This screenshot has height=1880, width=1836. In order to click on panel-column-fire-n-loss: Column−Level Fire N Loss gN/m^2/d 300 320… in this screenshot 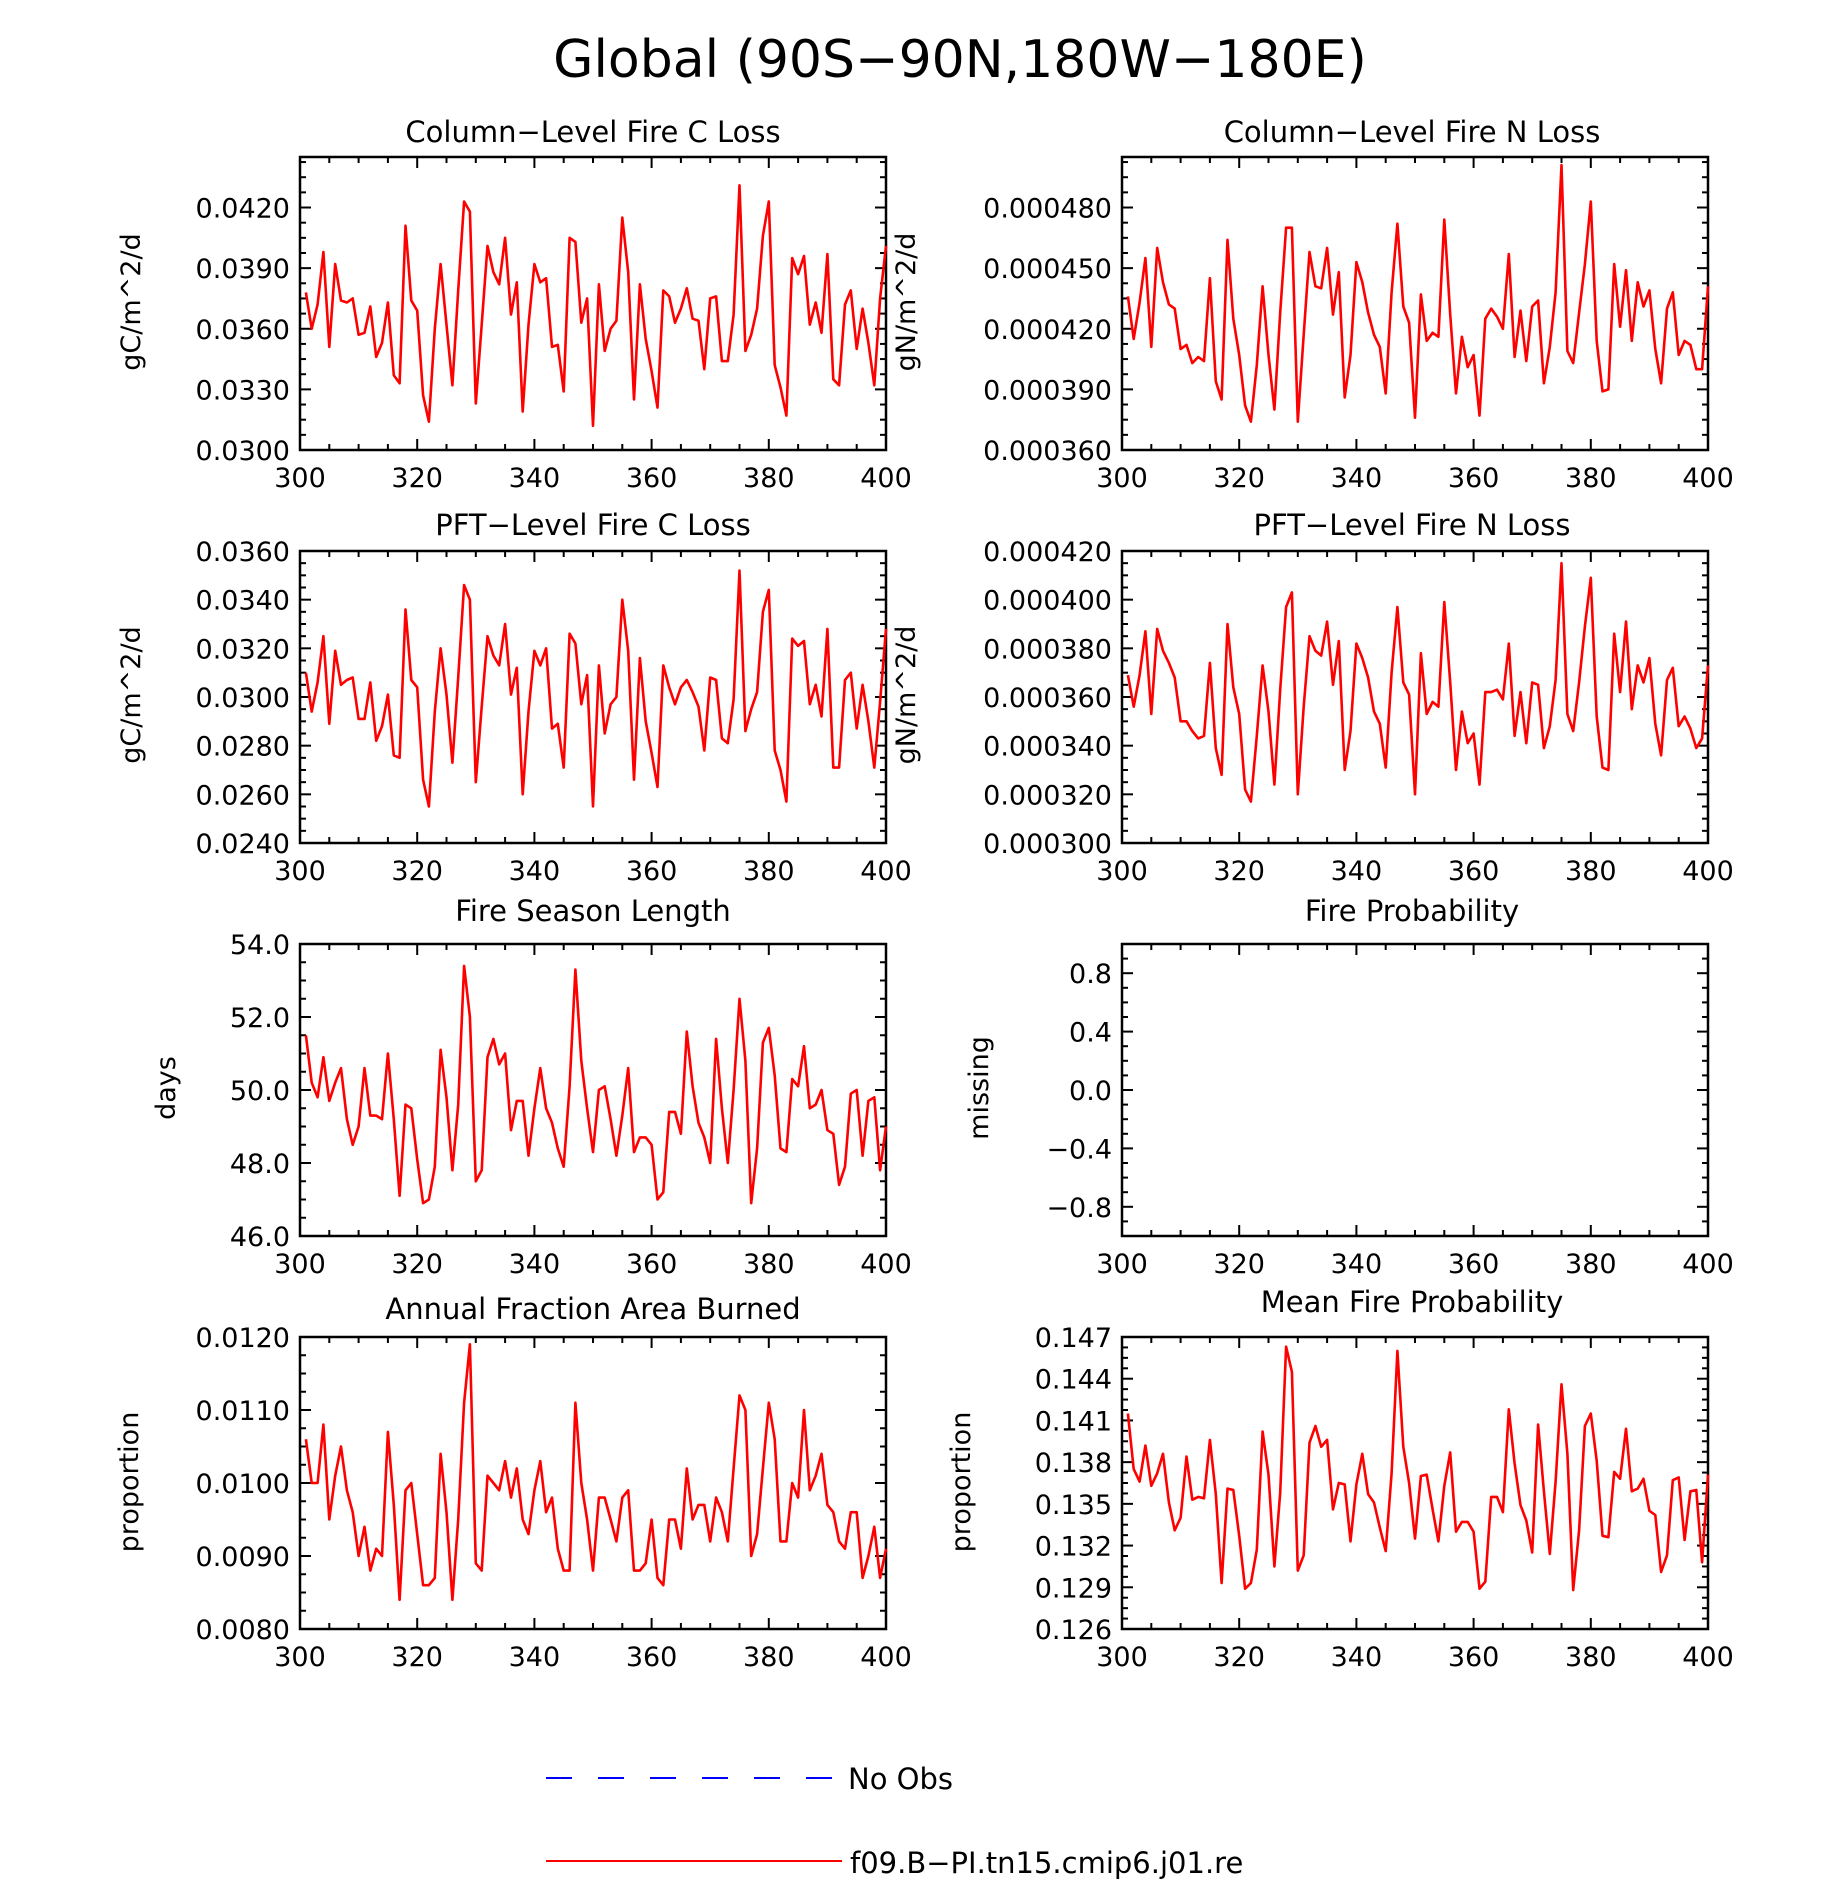, I will do `click(1312, 304)`.